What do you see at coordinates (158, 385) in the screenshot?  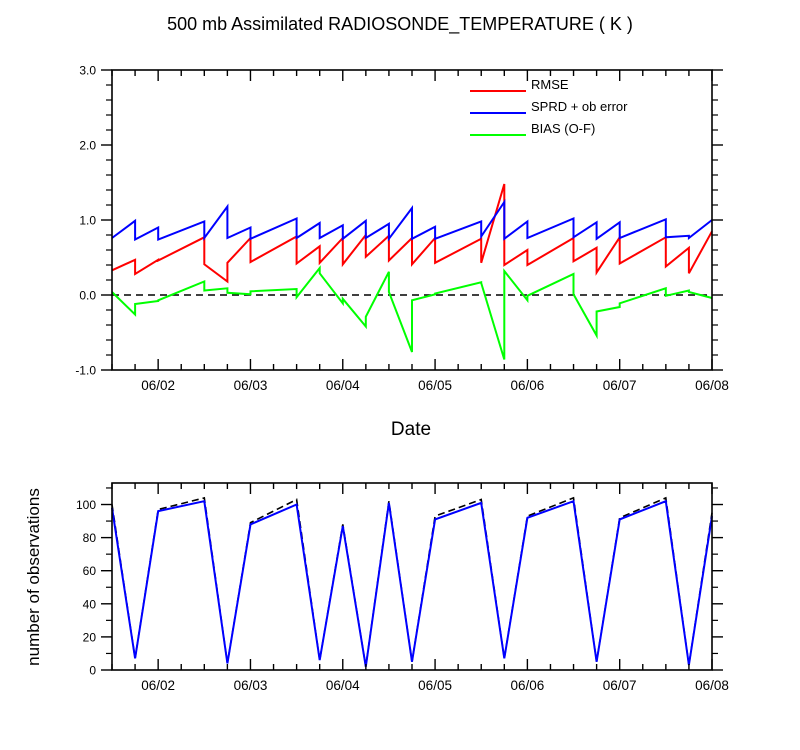 I see `top-x-tick-label: 06/02` at bounding box center [158, 385].